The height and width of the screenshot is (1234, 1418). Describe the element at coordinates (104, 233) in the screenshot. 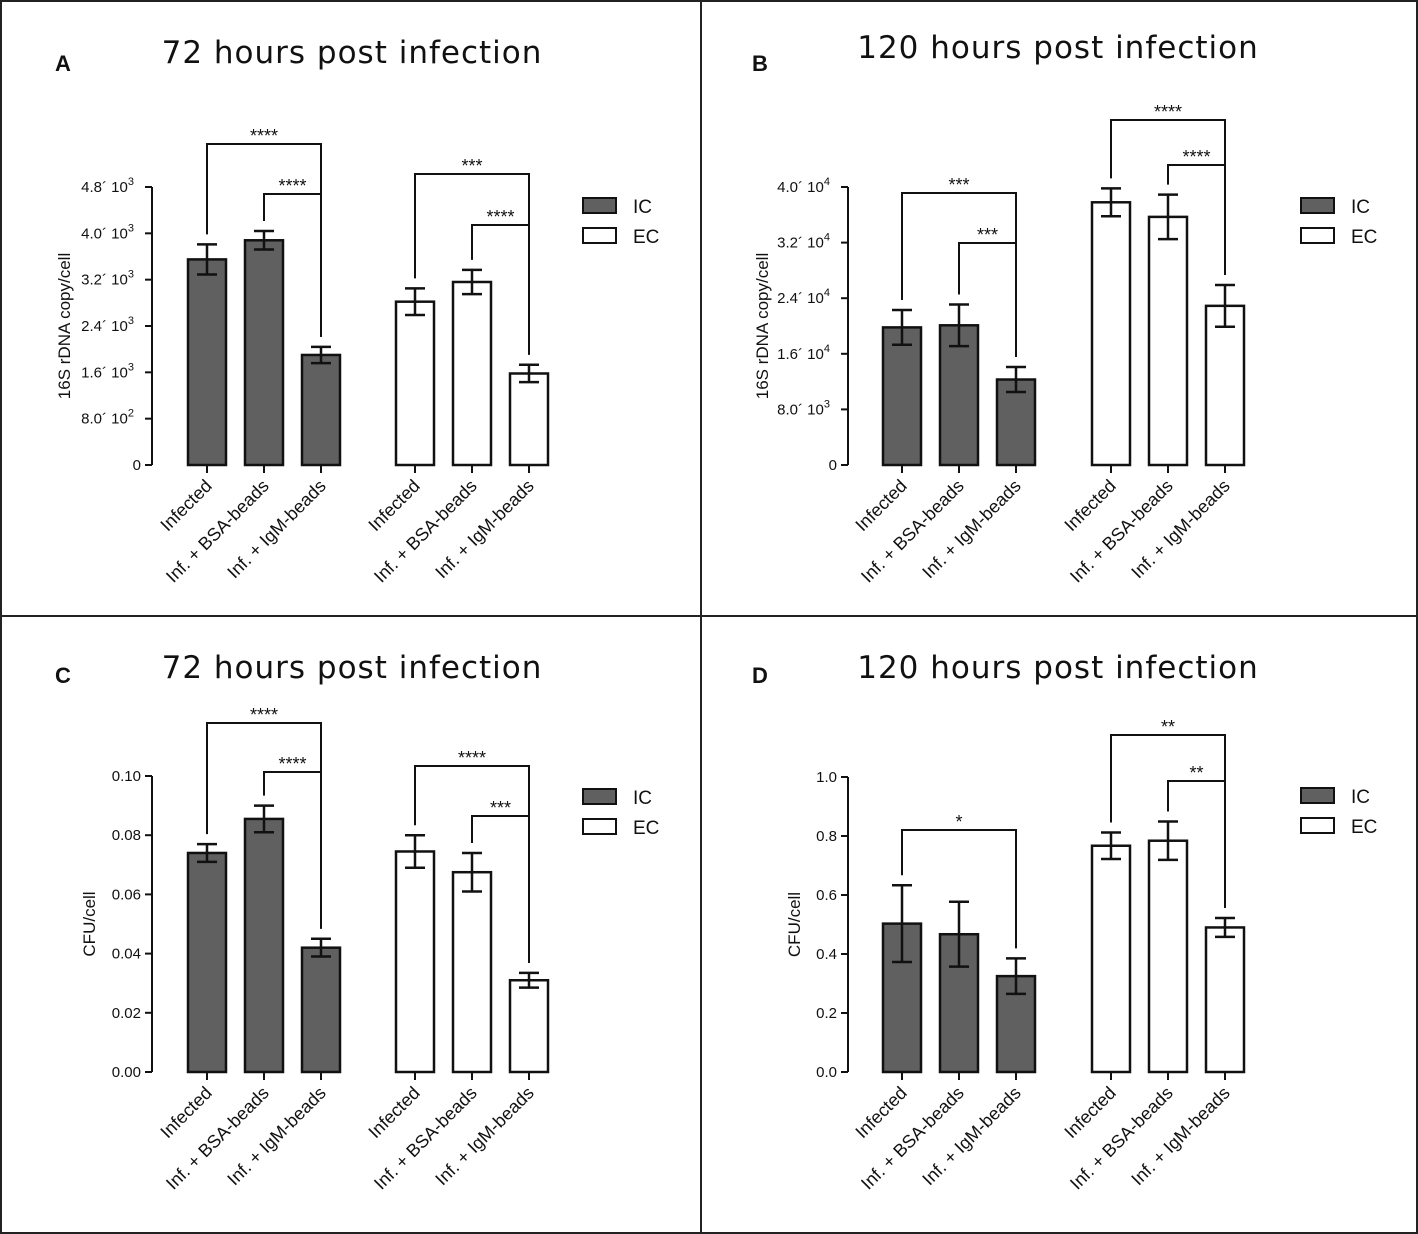

I see `y-tick-base: 4.0´ 10` at that location.